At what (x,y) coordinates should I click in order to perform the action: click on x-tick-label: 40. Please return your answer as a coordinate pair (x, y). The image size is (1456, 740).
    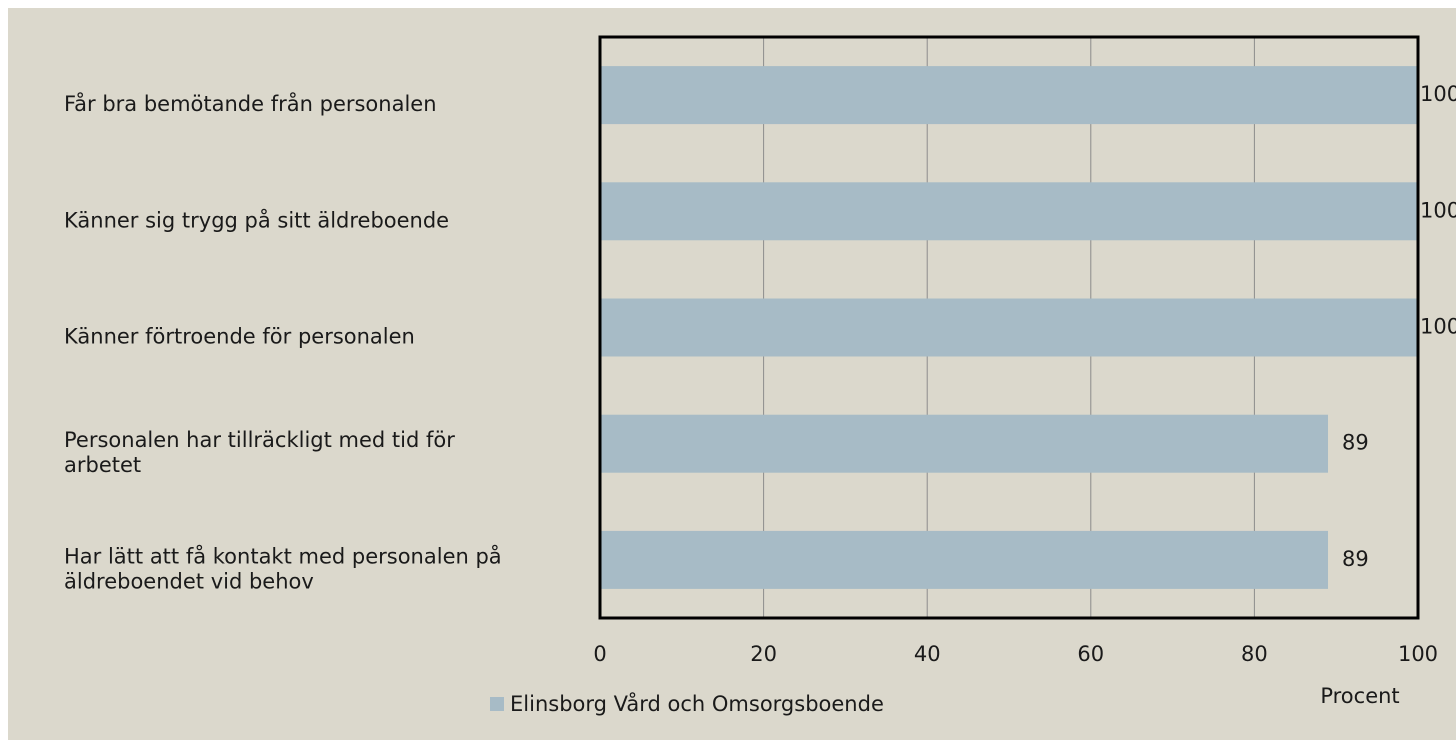
    Looking at the image, I should click on (927, 654).